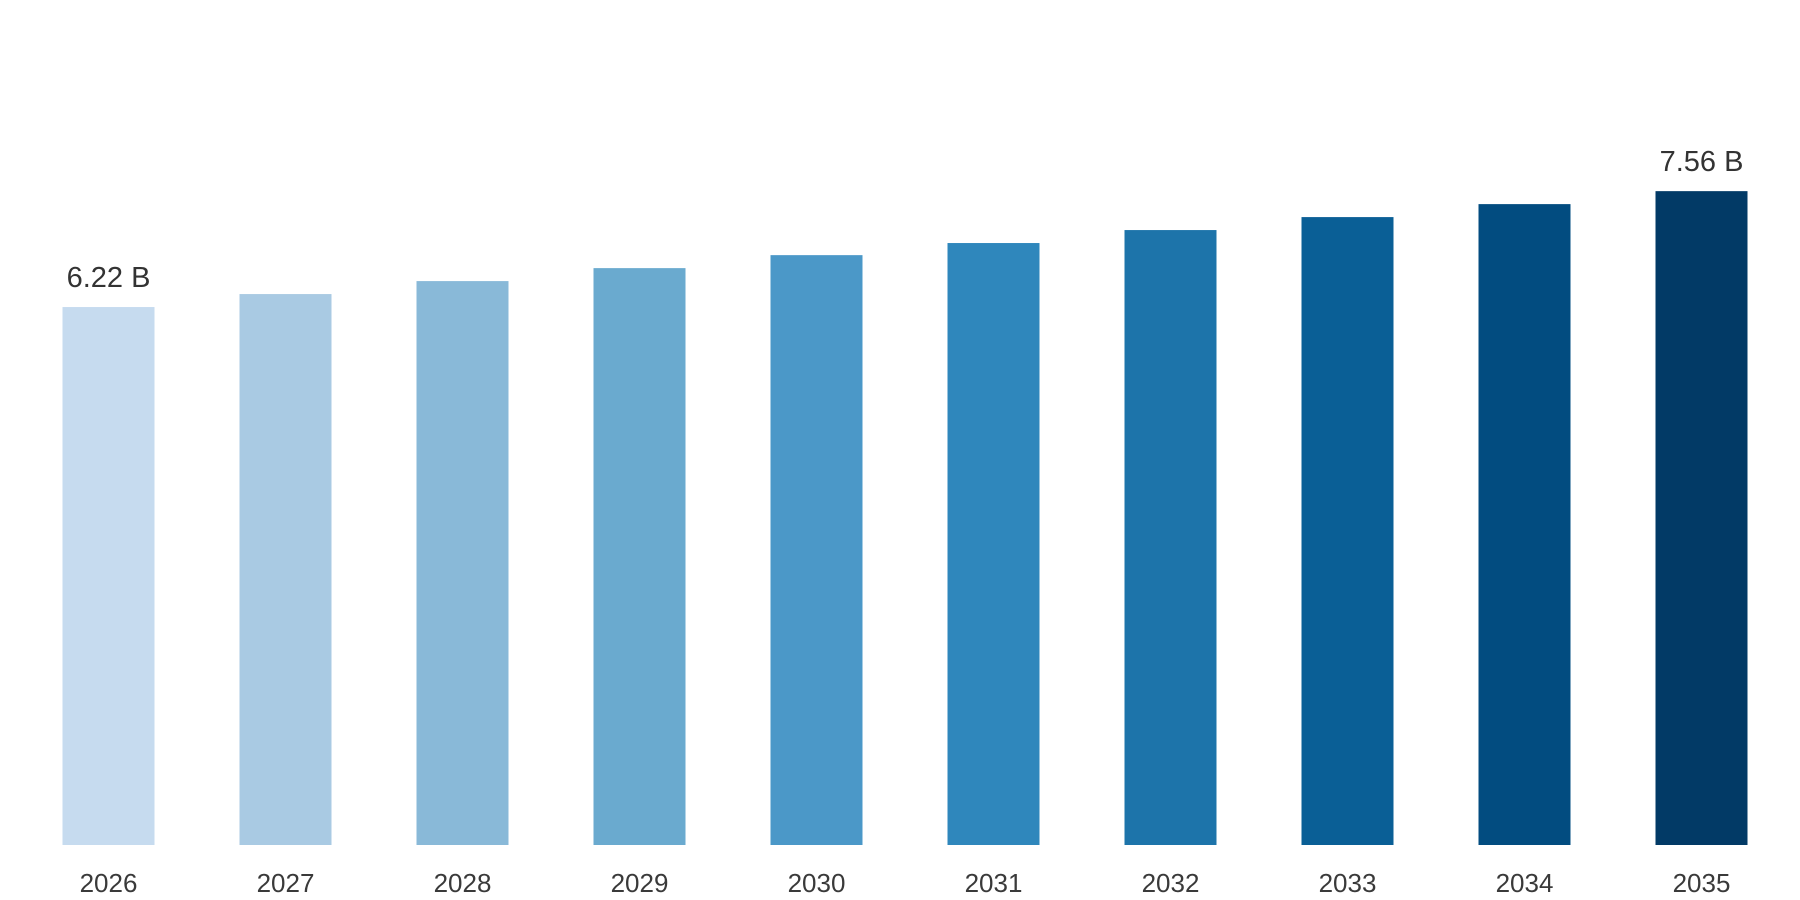 The image size is (1800, 900). Describe the element at coordinates (1702, 883) in the screenshot. I see `x-tick-label-2035: 2035` at that location.